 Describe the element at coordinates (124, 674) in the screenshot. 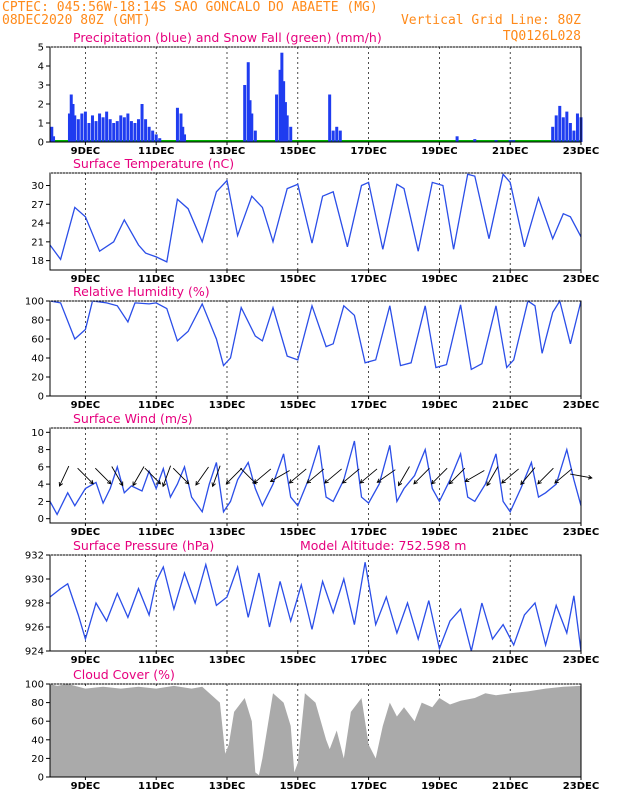

I see `panel-title: Cloud Cover (%)` at that location.